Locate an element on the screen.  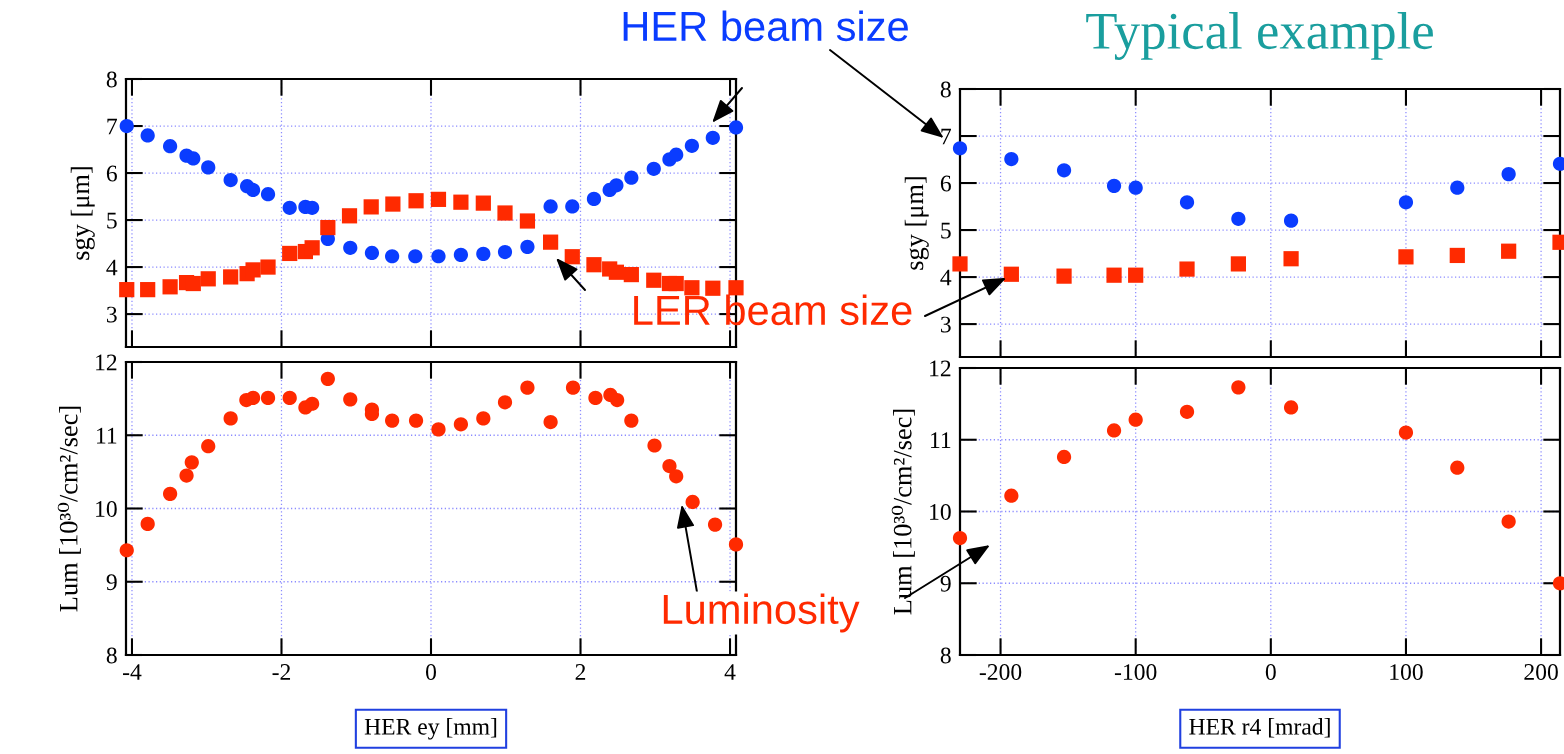
y-tick-label: 9 is located at coordinates (111, 582).